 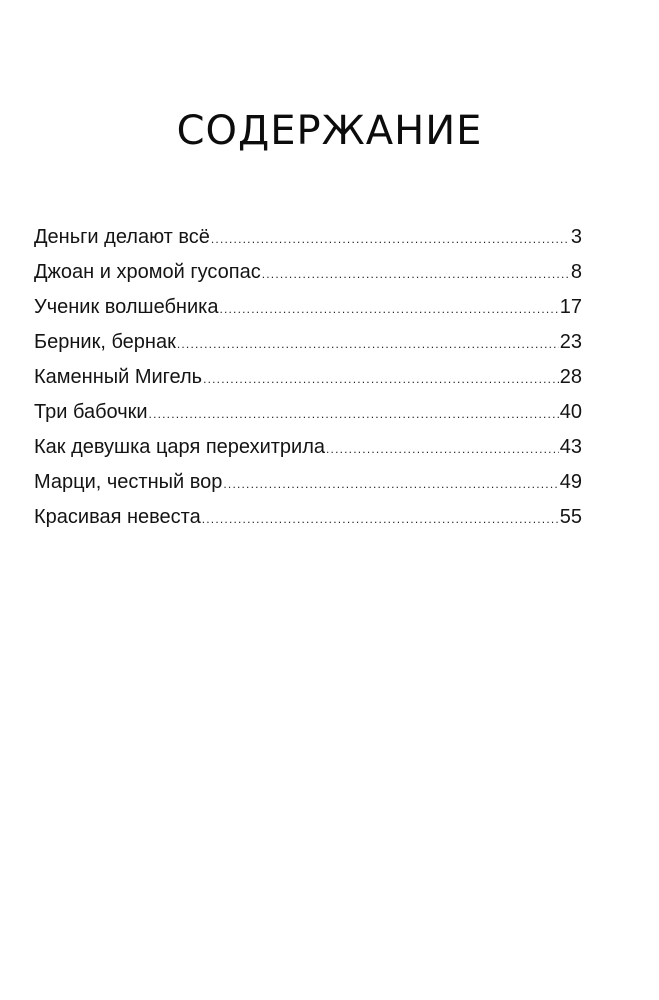 I want to click on toc-entry: Марци, честный вор 49, so click(x=308, y=486).